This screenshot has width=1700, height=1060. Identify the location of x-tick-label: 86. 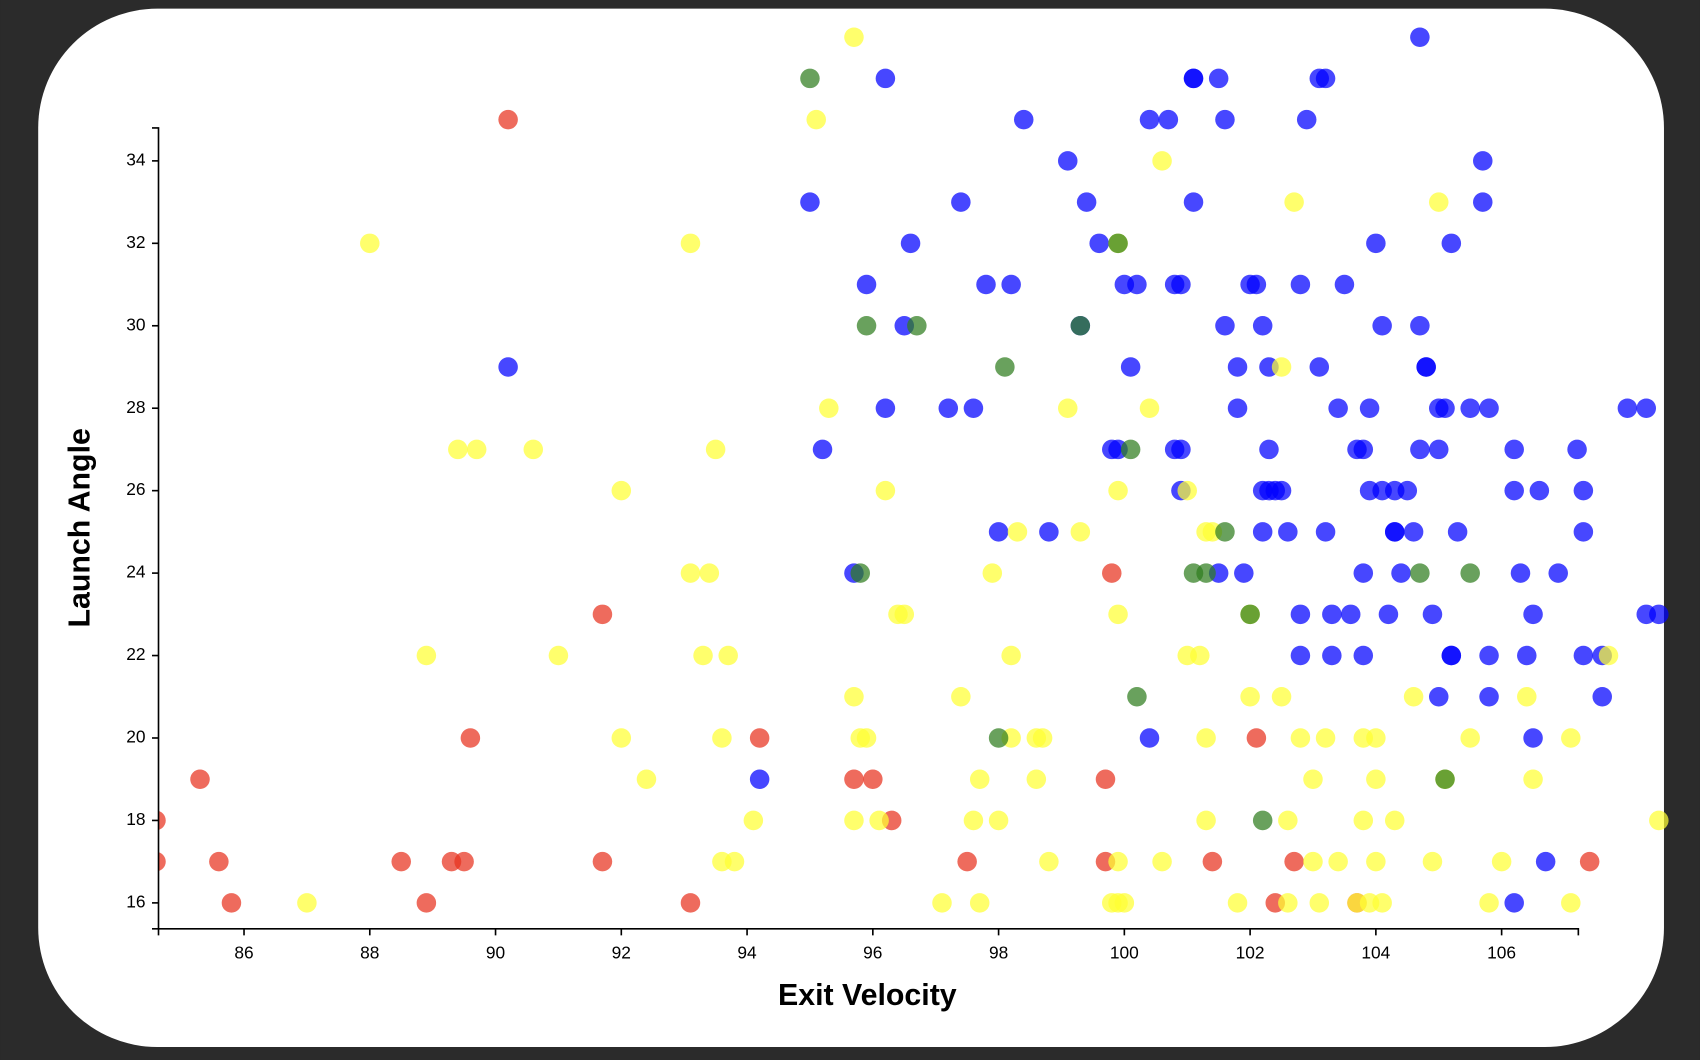
(243, 952).